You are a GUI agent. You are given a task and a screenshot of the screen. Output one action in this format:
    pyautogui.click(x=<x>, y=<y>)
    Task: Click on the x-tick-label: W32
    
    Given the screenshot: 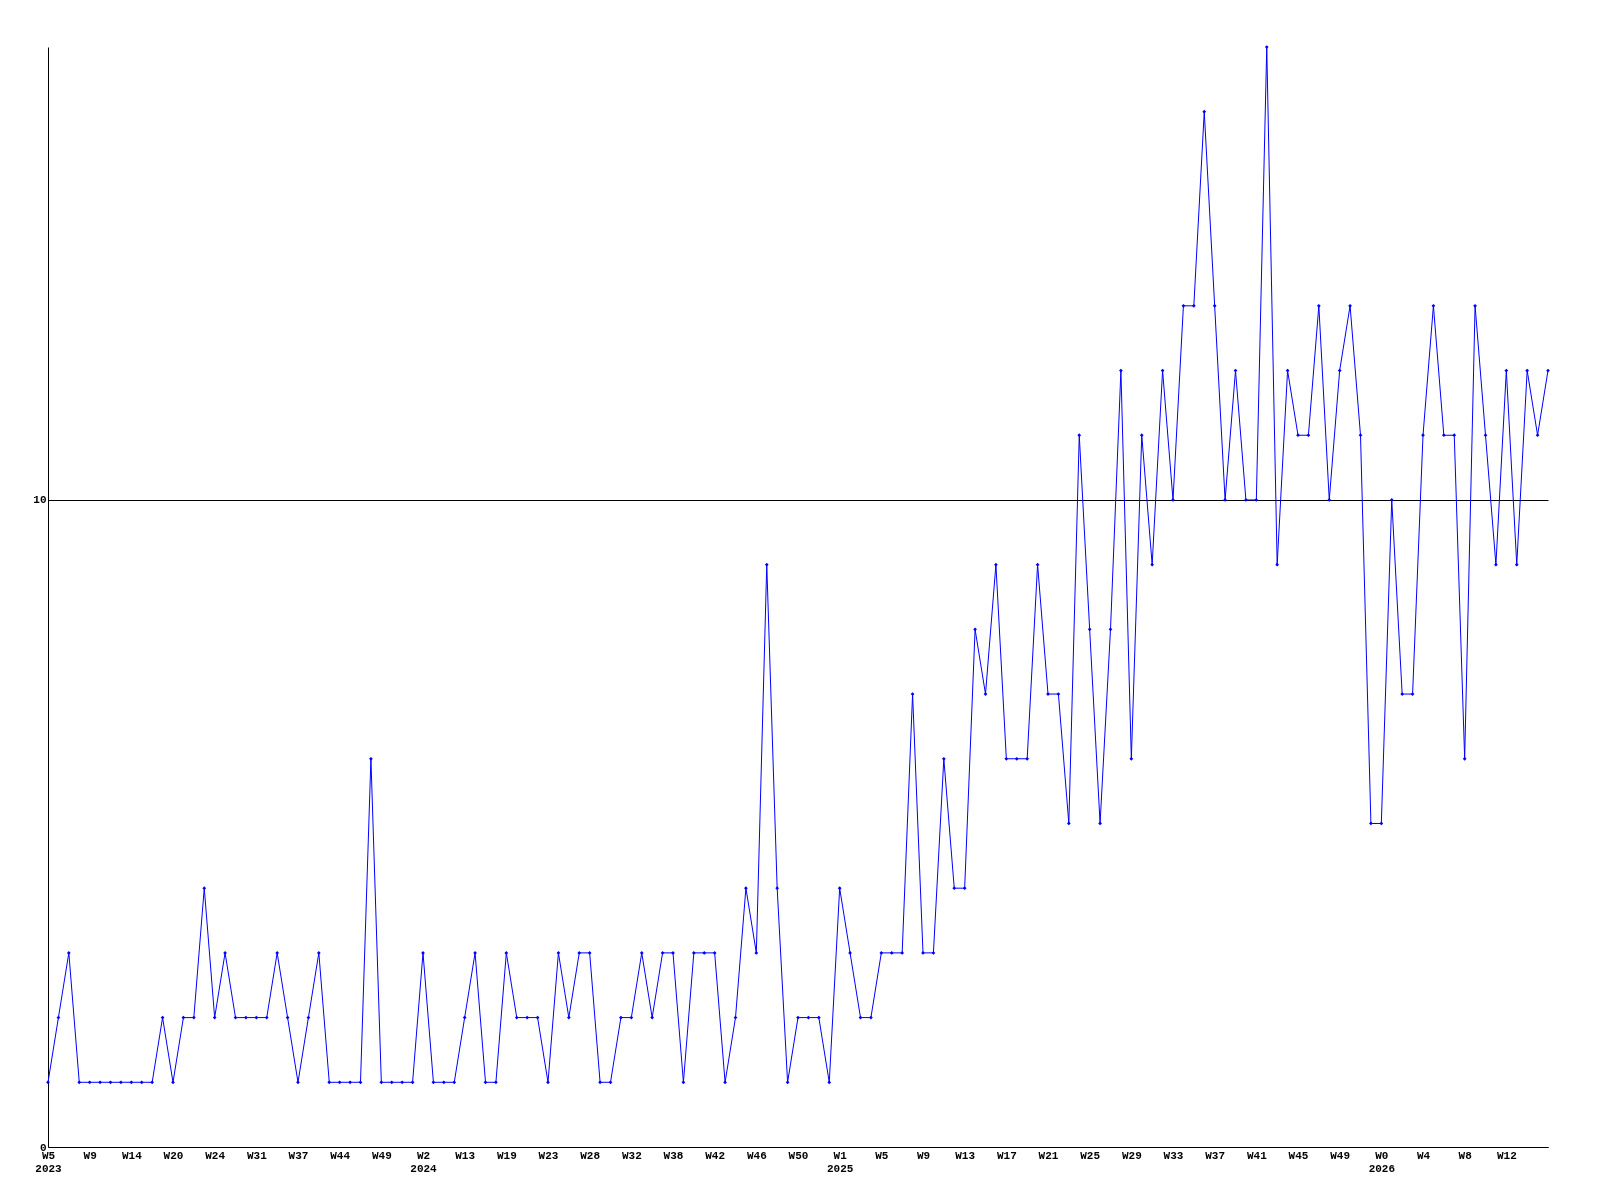 What is the action you would take?
    pyautogui.click(x=631, y=1155)
    